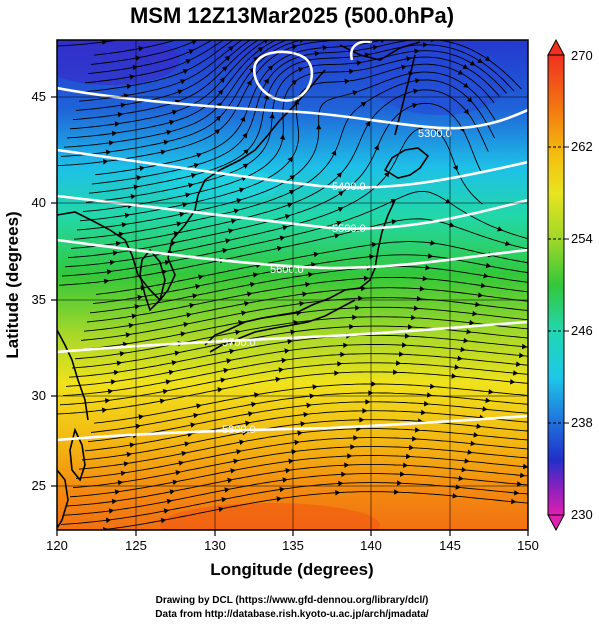 Image resolution: width=599 pixels, height=625 pixels. I want to click on warm-patch-south, so click(270, 516).